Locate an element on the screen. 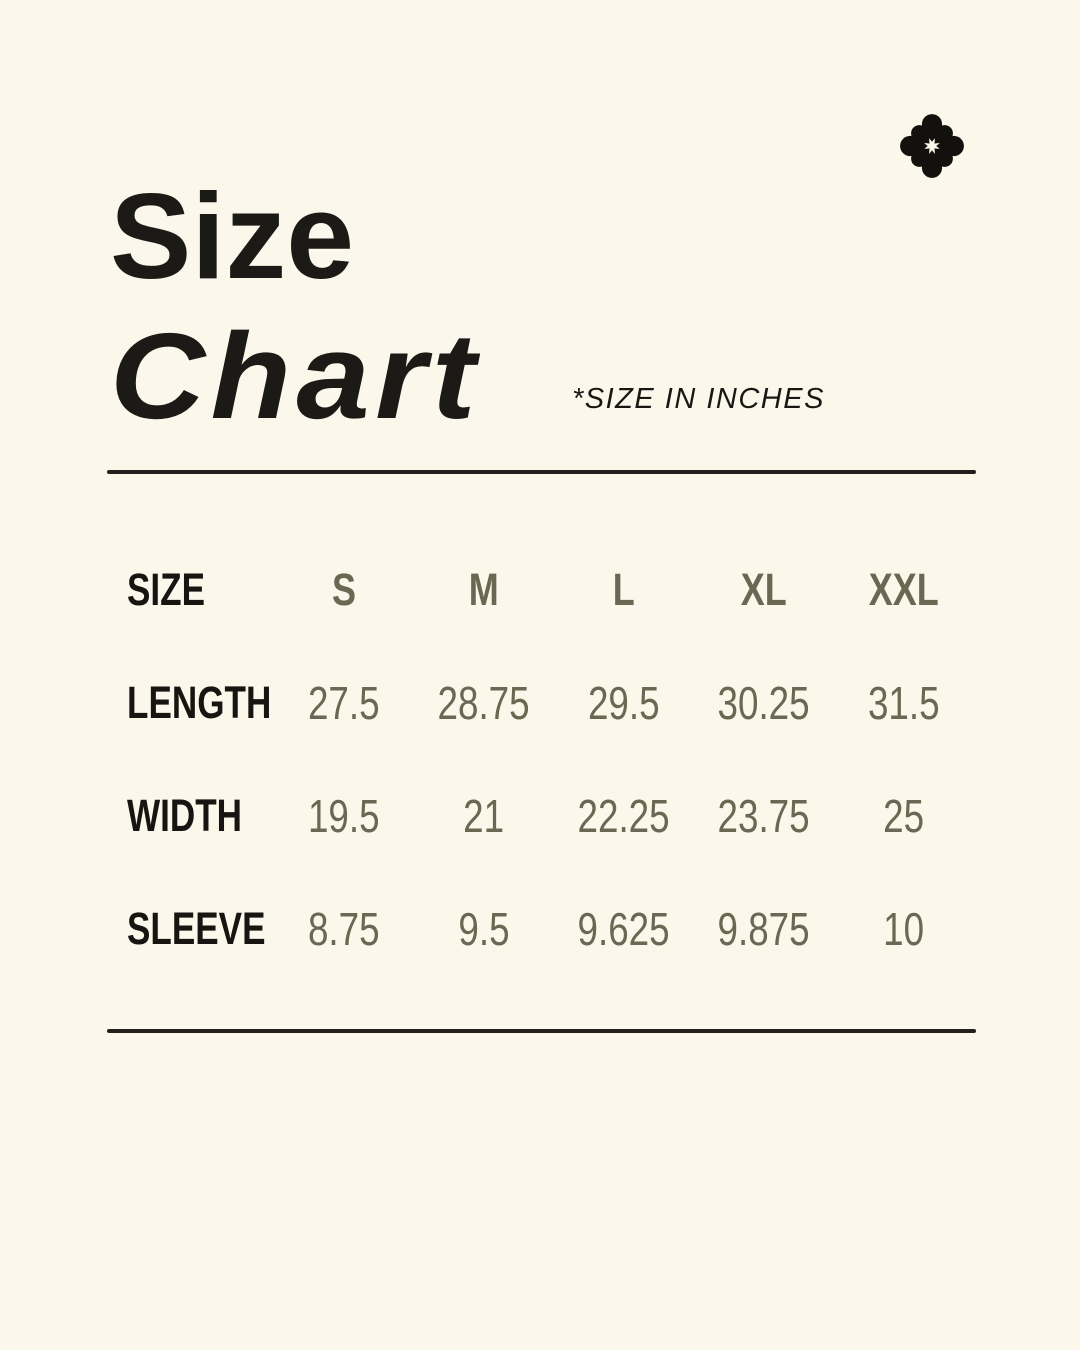 Image resolution: width=1080 pixels, height=1350 pixels. table-header-size-label: SIZE is located at coordinates (166, 589).